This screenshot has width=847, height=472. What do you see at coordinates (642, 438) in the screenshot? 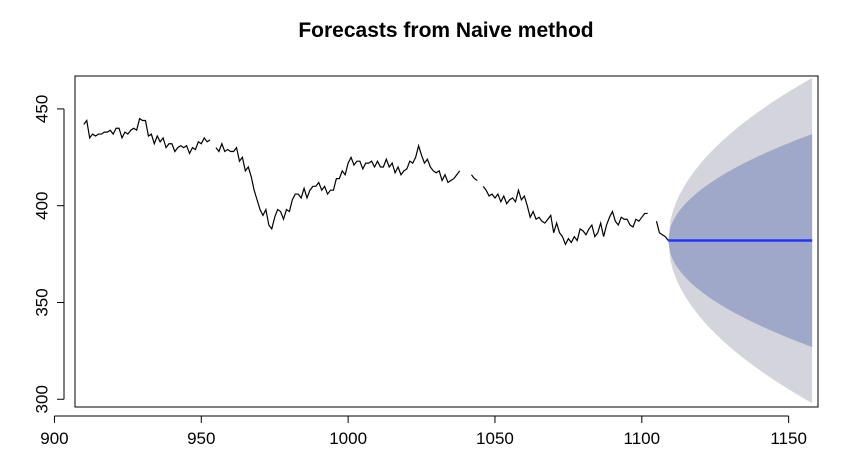
I see `x-tick-label: 1100` at bounding box center [642, 438].